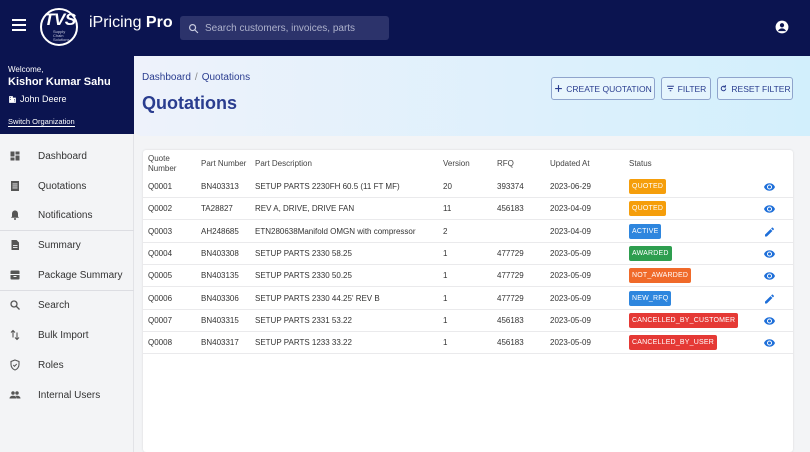 The height and width of the screenshot is (452, 810). Describe the element at coordinates (194, 28) in the screenshot. I see `search-icon` at that location.